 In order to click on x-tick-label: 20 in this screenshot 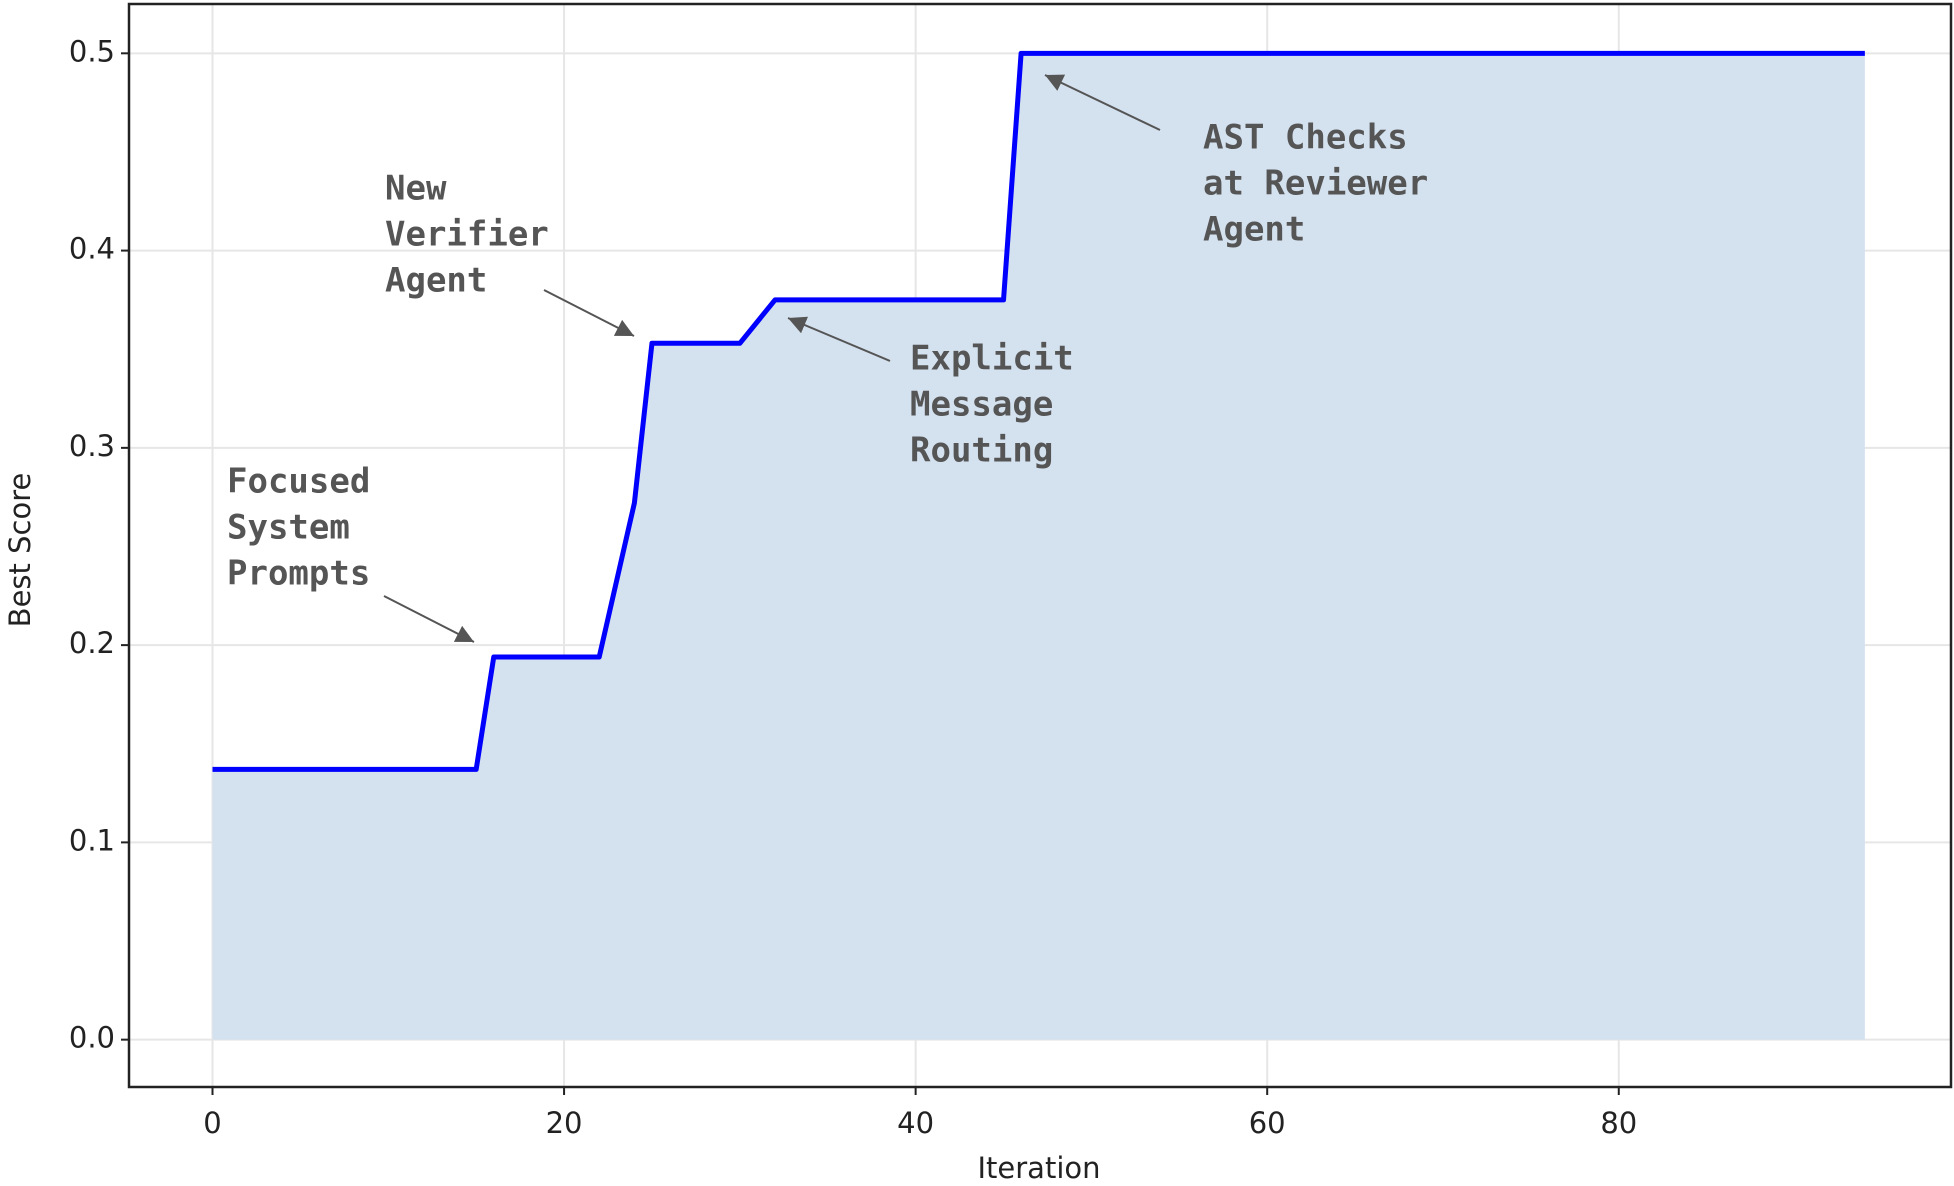, I will do `click(564, 1123)`.